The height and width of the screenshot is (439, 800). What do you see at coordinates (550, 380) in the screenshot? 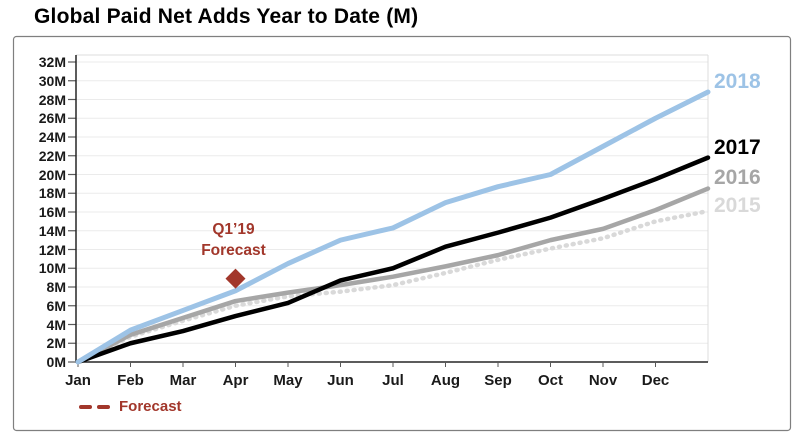
I see `x-axis-label: Oct` at bounding box center [550, 380].